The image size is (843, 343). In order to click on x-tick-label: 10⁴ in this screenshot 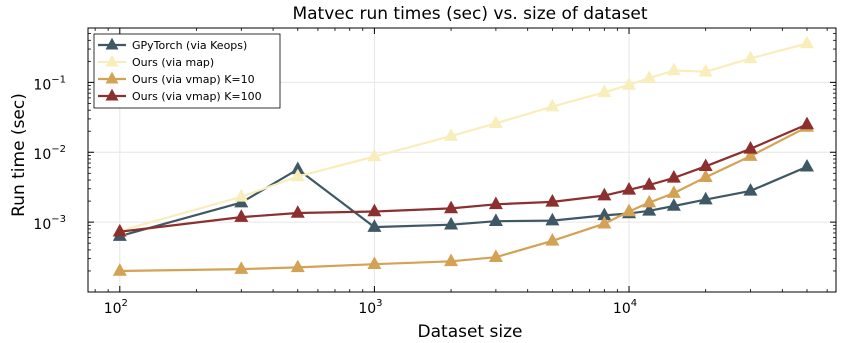, I will do `click(625, 307)`.